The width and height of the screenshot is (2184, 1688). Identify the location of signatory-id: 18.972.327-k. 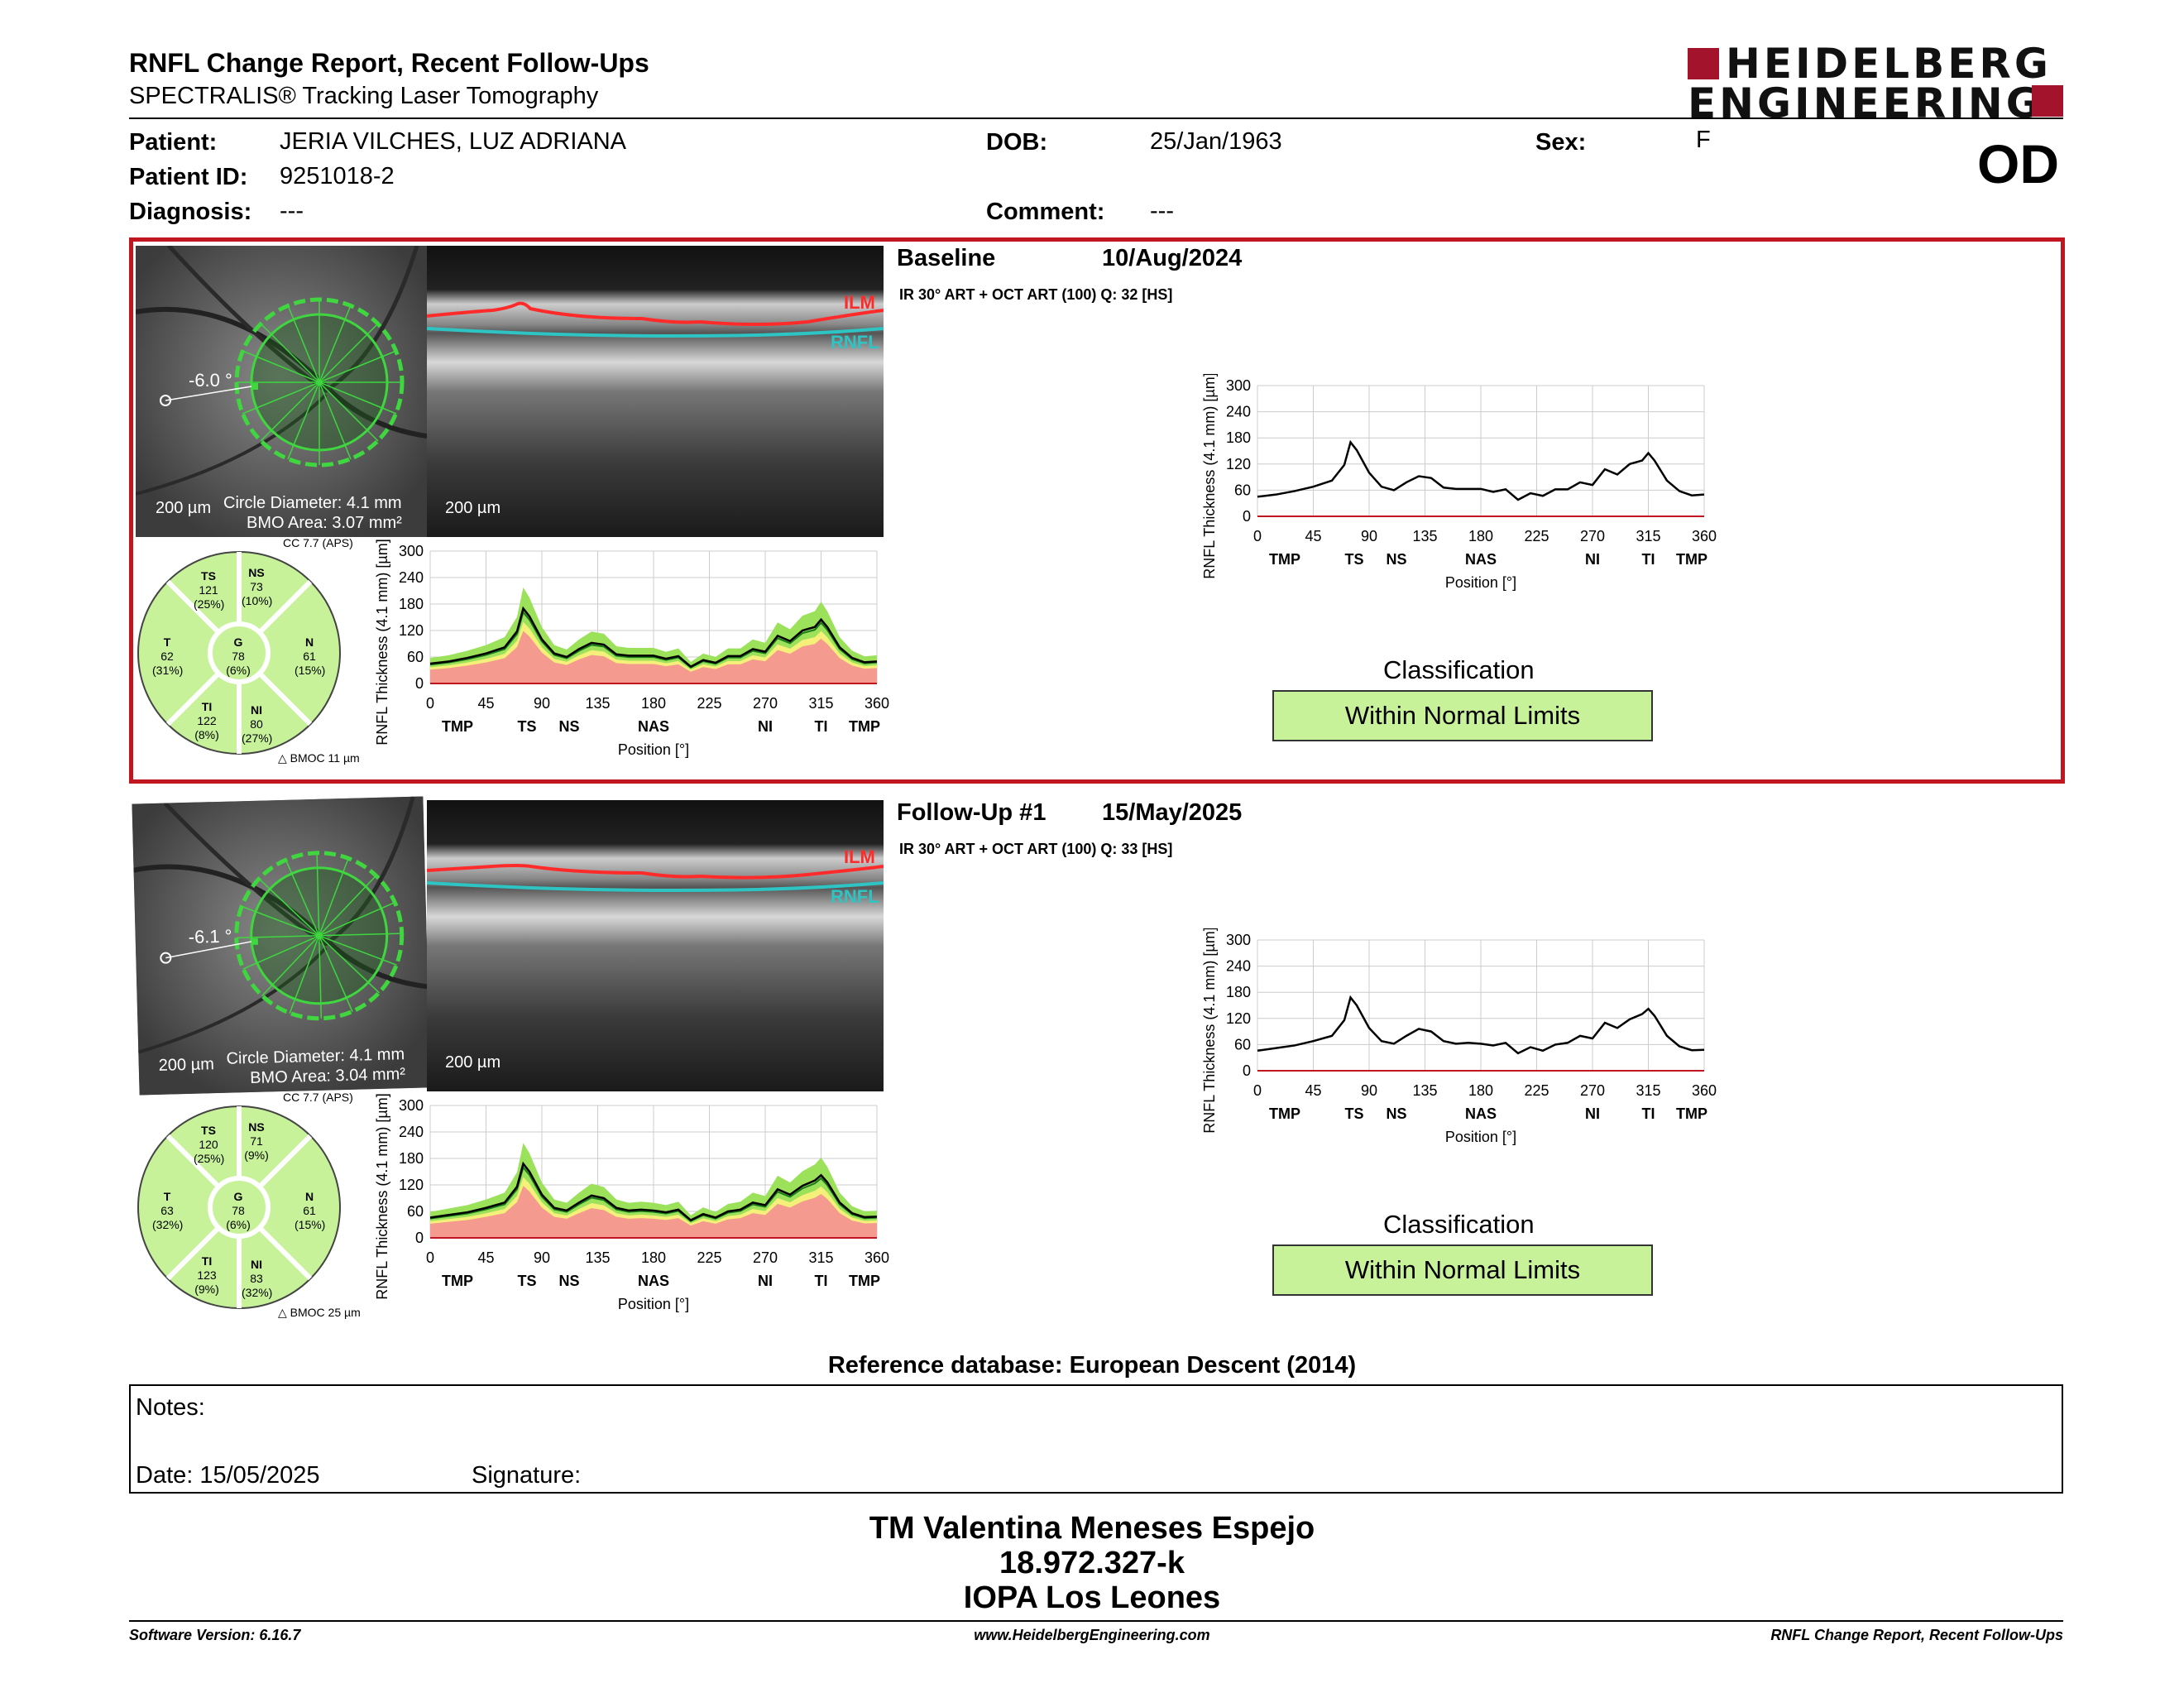
(1092, 1563).